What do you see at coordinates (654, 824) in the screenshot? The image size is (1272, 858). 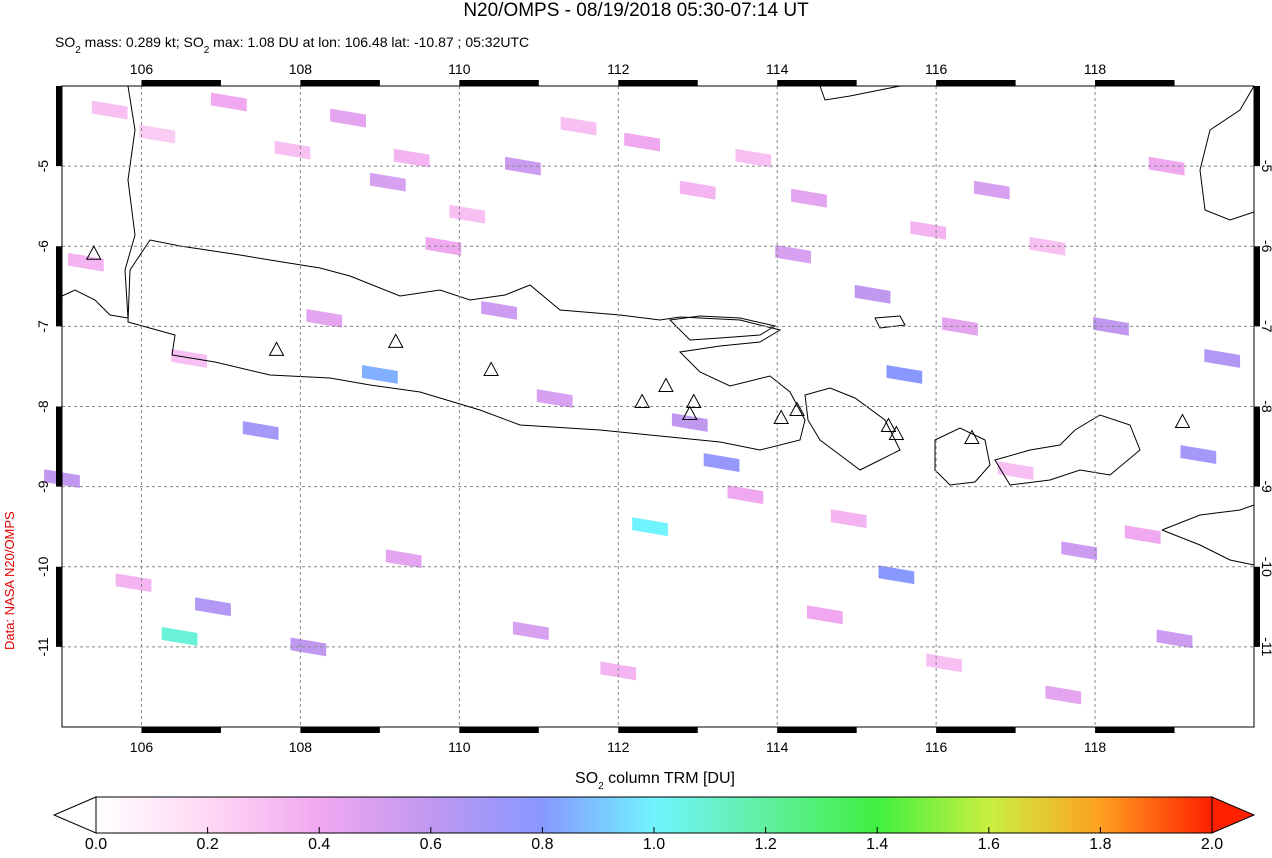 I see `colorbar: 0.0 0.2 0.4 0.6 0.8 1.0 1.2 1.4 1.6 1.8 2.0` at bounding box center [654, 824].